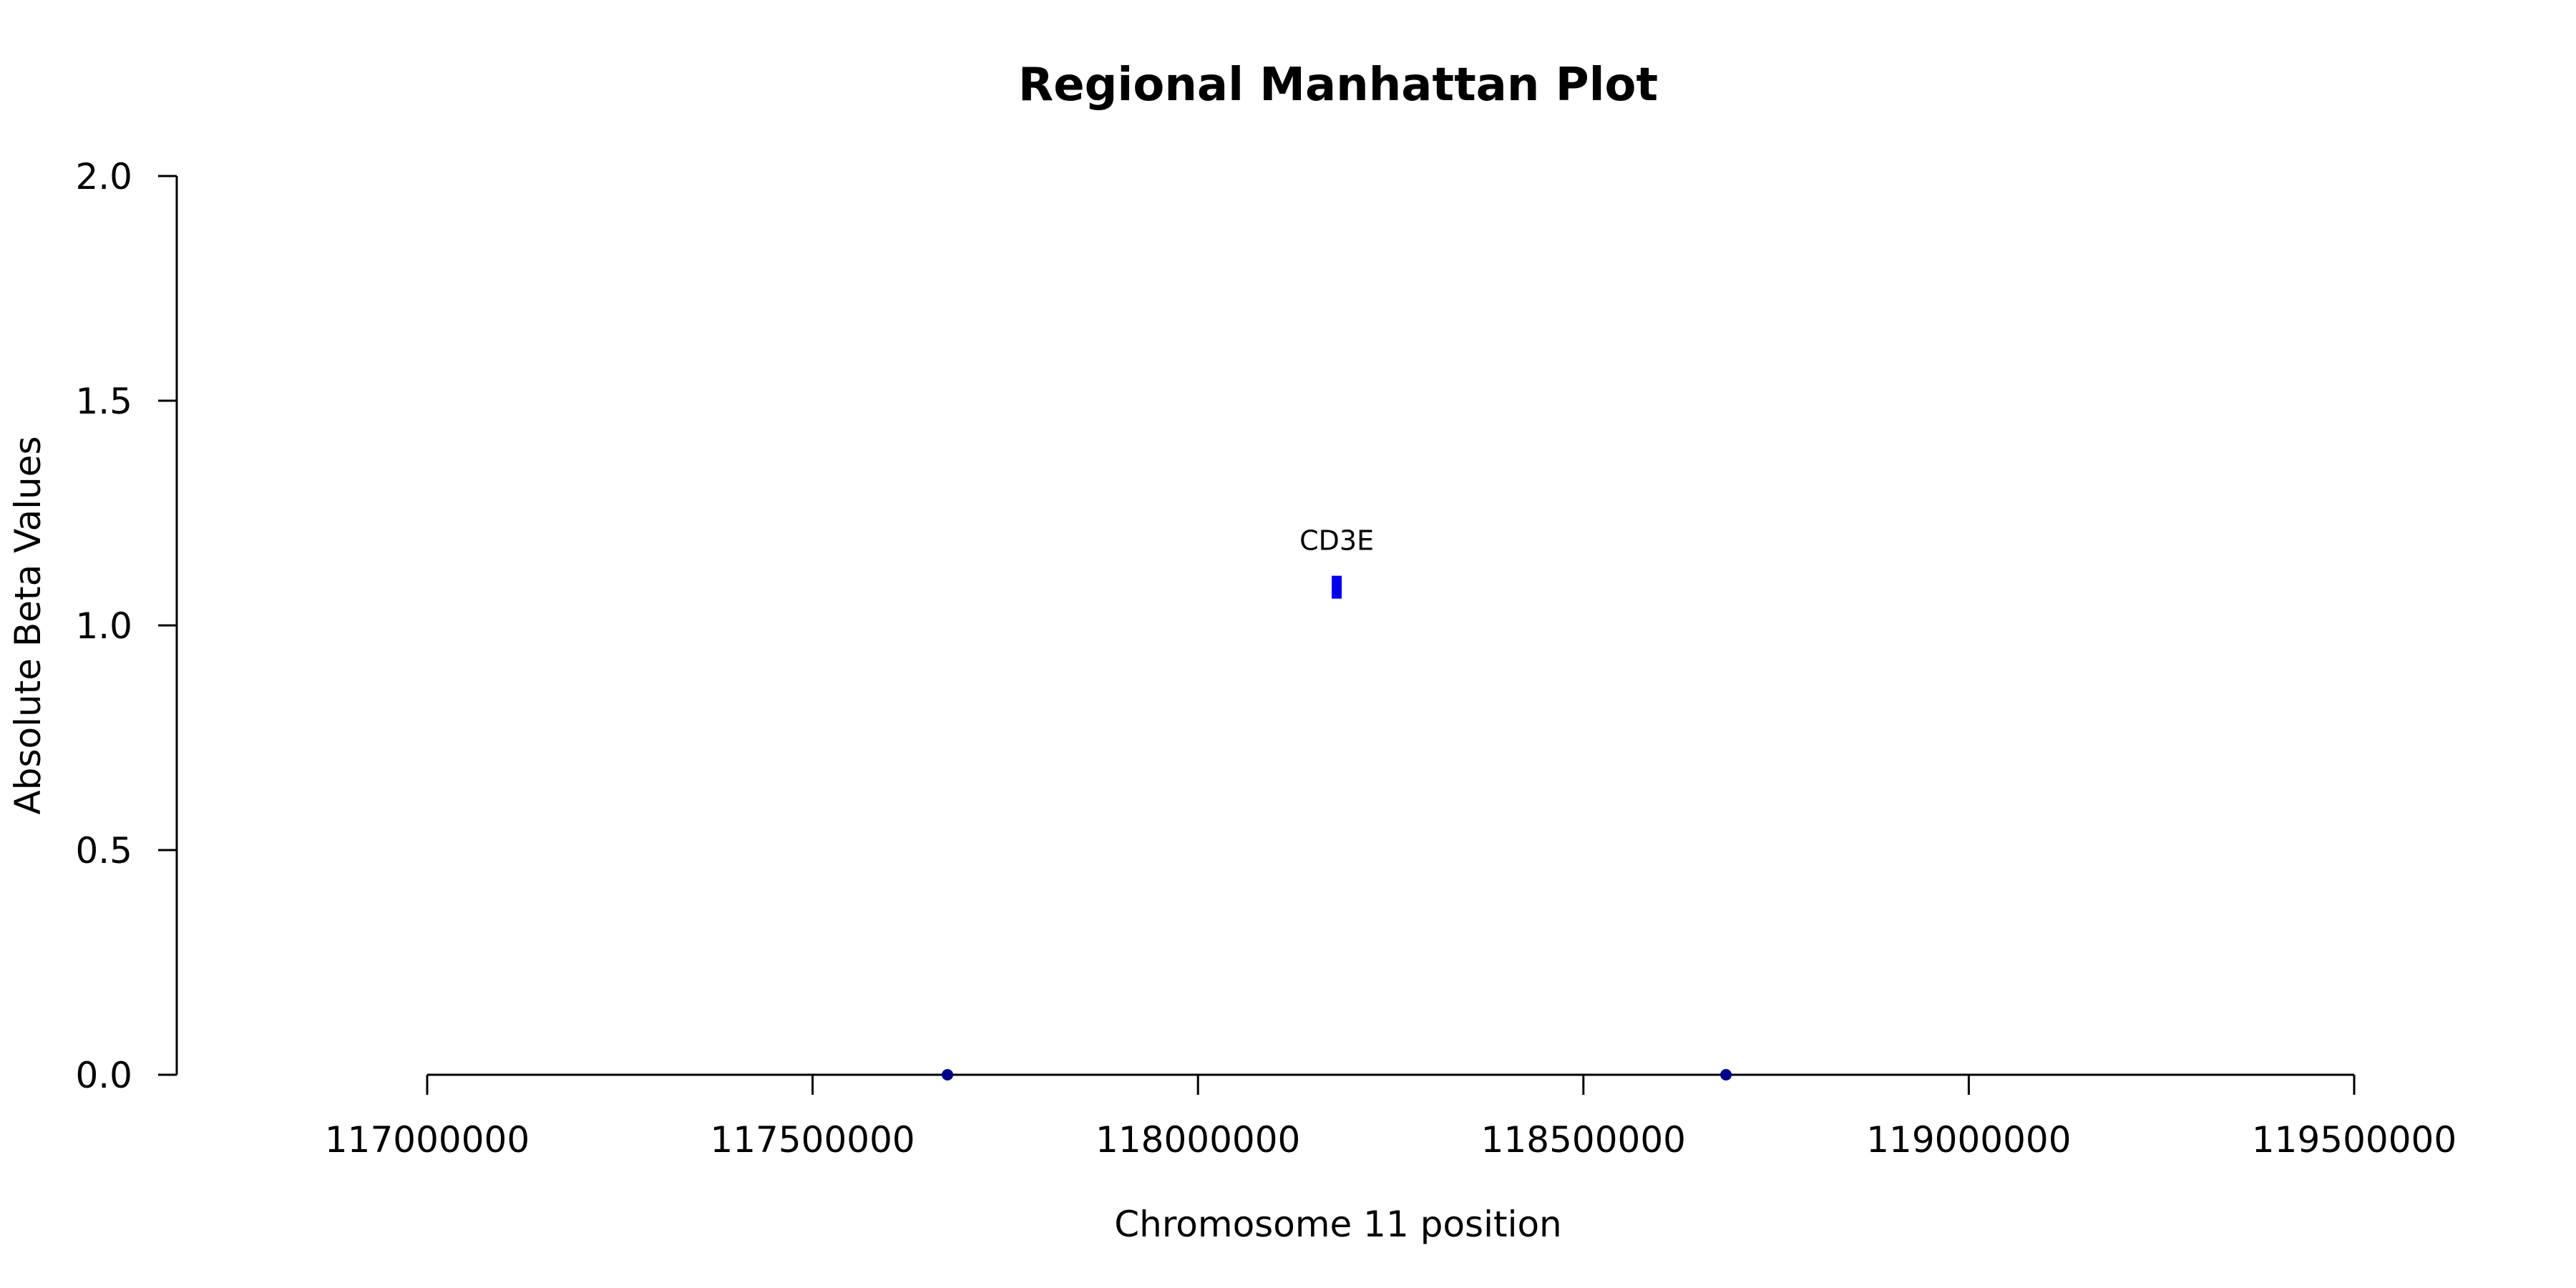  What do you see at coordinates (103, 626) in the screenshot?
I see `y-tick-label: 1.0` at bounding box center [103, 626].